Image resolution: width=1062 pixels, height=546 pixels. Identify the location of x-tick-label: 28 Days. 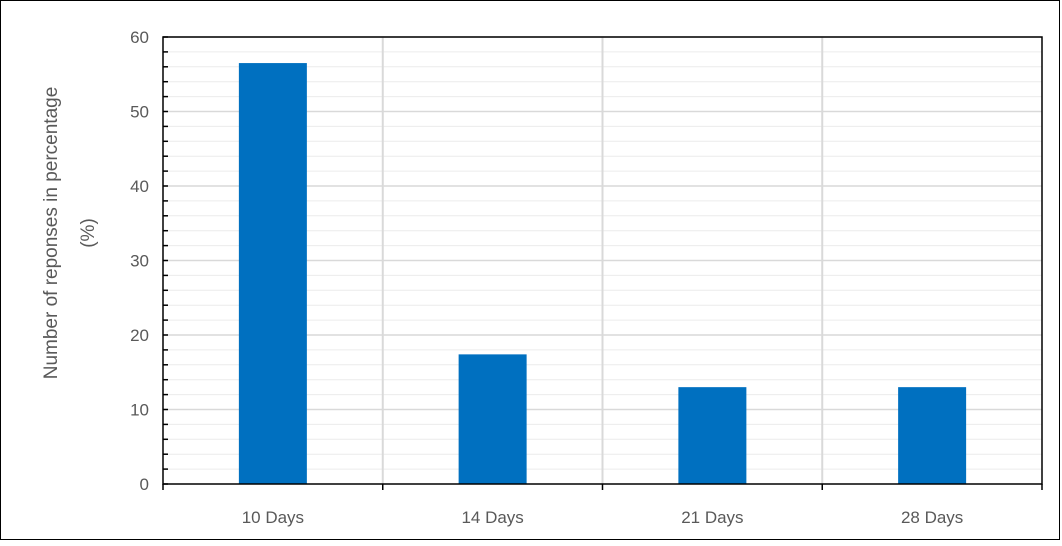
(932, 517).